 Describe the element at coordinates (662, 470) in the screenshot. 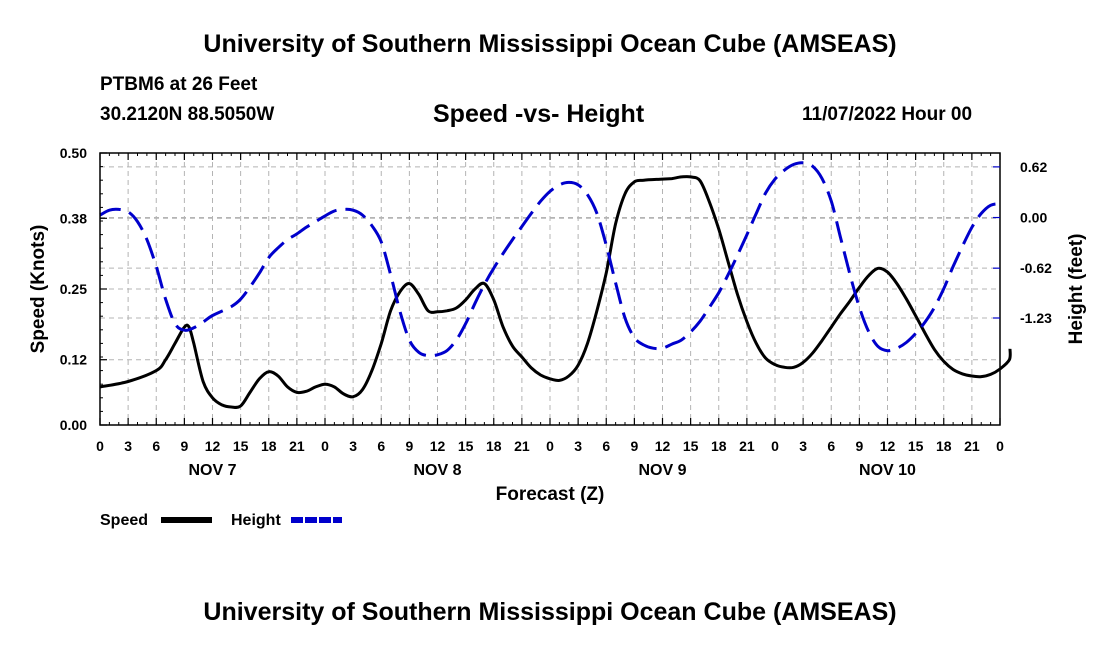

I see `x-day-label: NOV 9` at that location.